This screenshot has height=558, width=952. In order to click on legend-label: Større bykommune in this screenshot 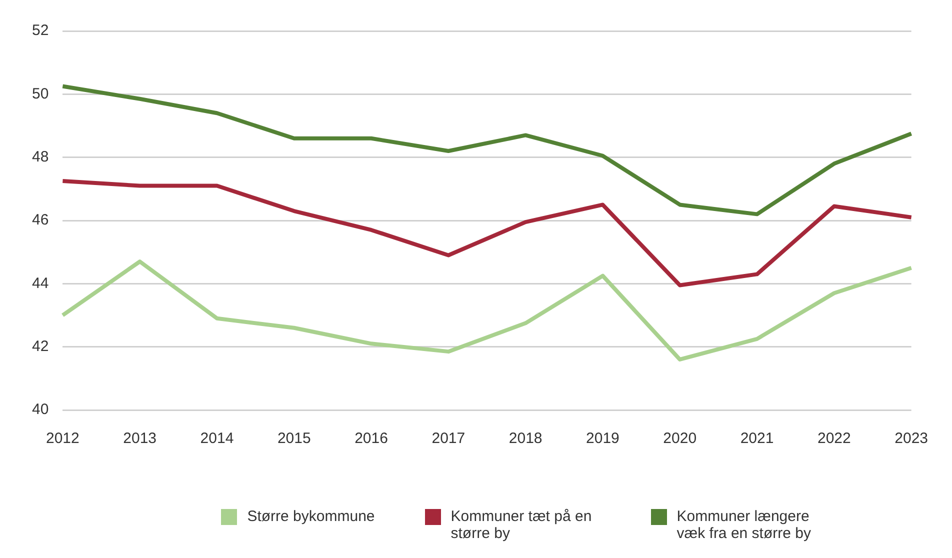, I will do `click(311, 516)`.